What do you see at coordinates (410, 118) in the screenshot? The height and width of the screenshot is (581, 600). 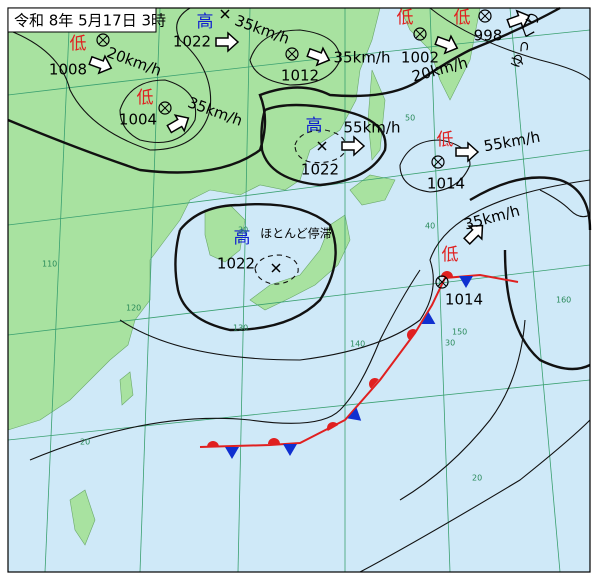 I see `grid-label: 50` at bounding box center [410, 118].